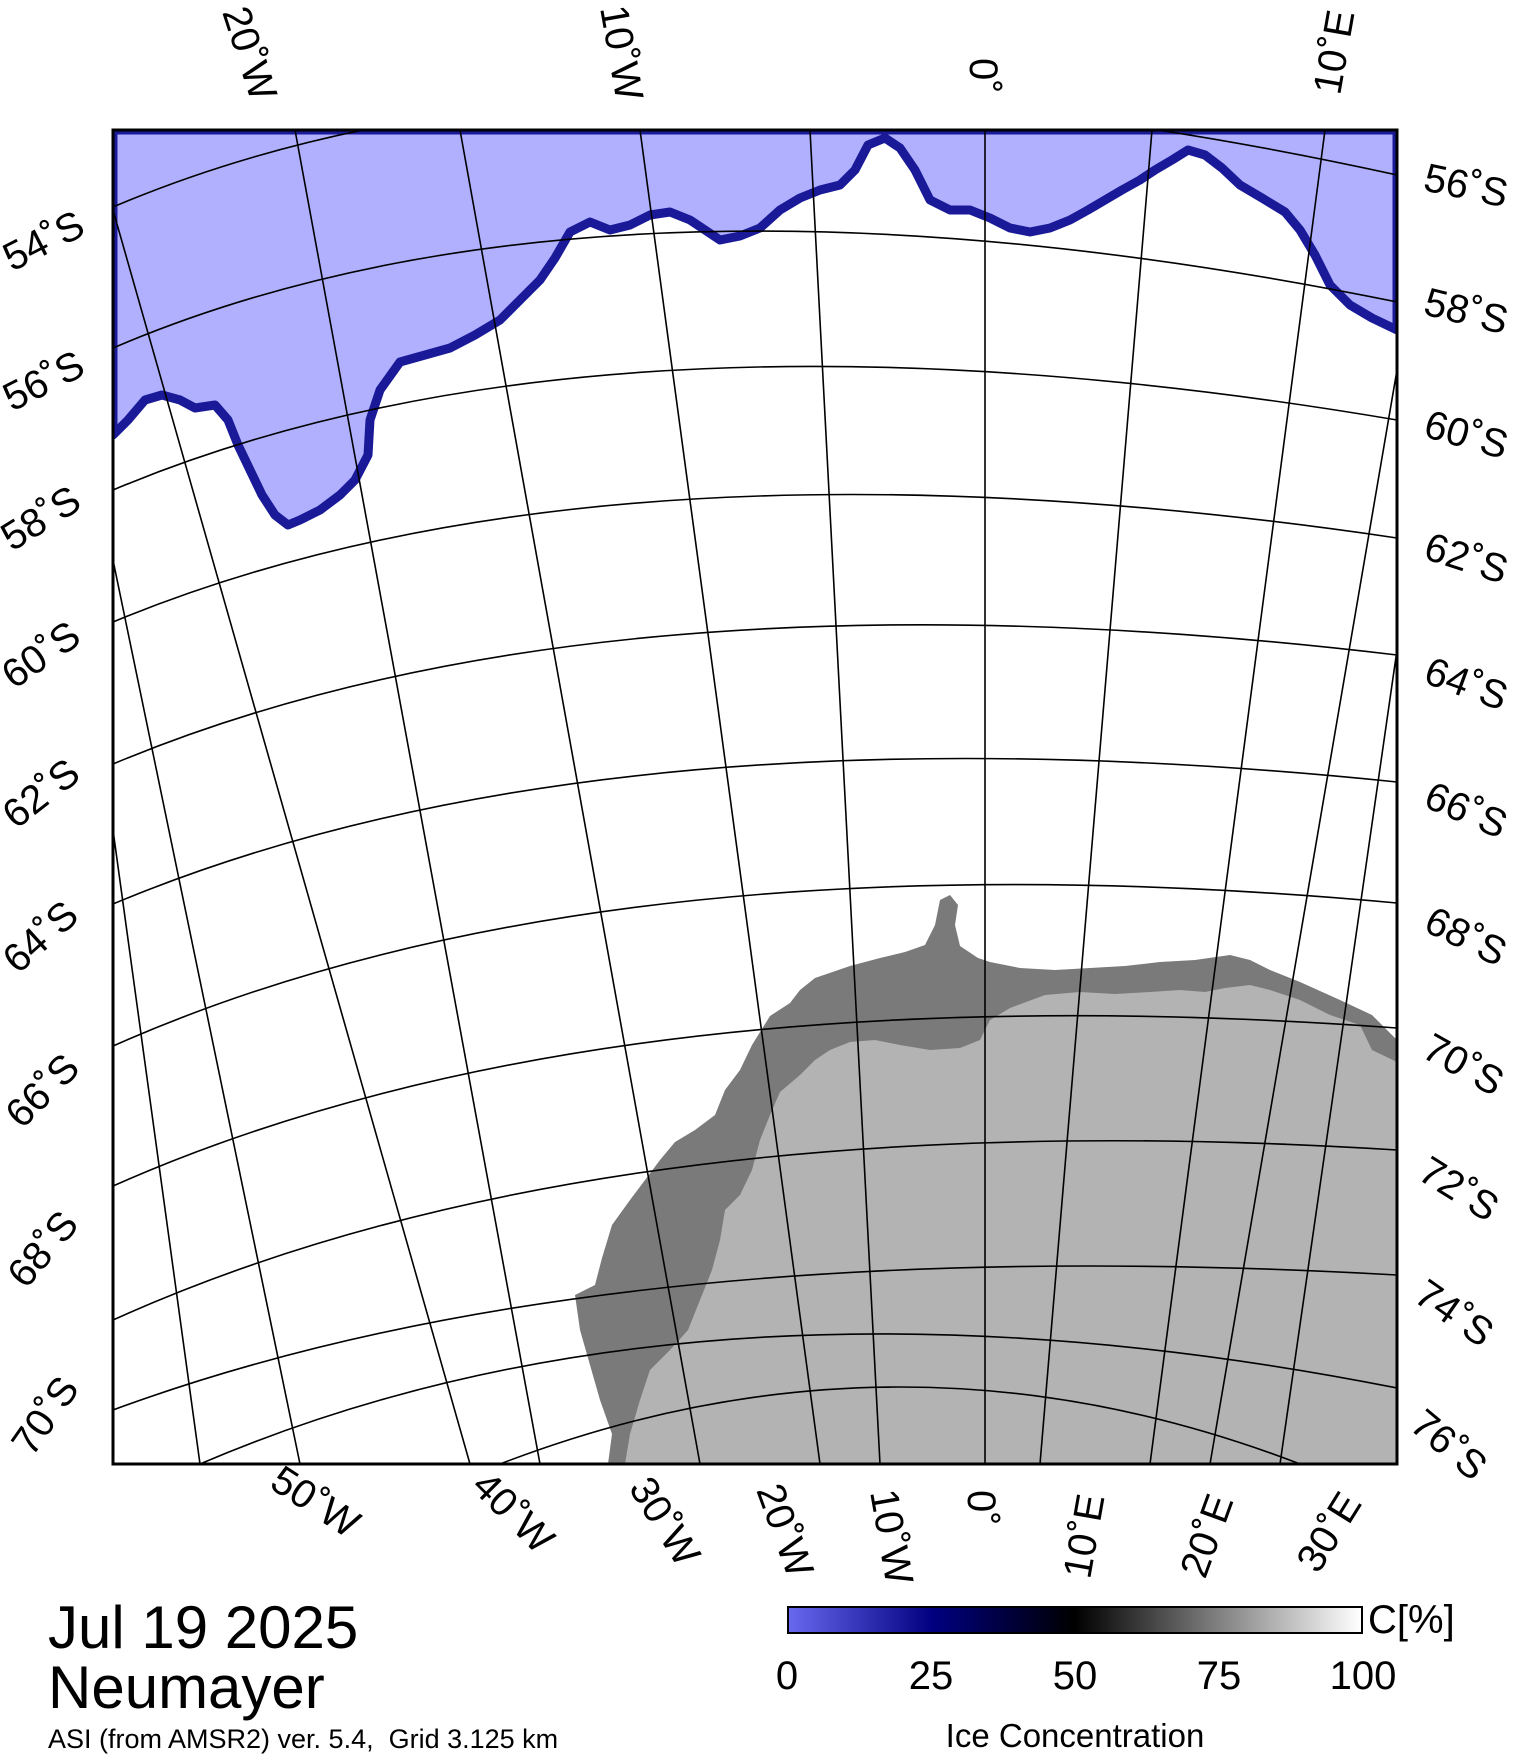 The image size is (1518, 1758). What do you see at coordinates (1219, 1676) in the screenshot?
I see `colorbar-tick-label: 75` at bounding box center [1219, 1676].